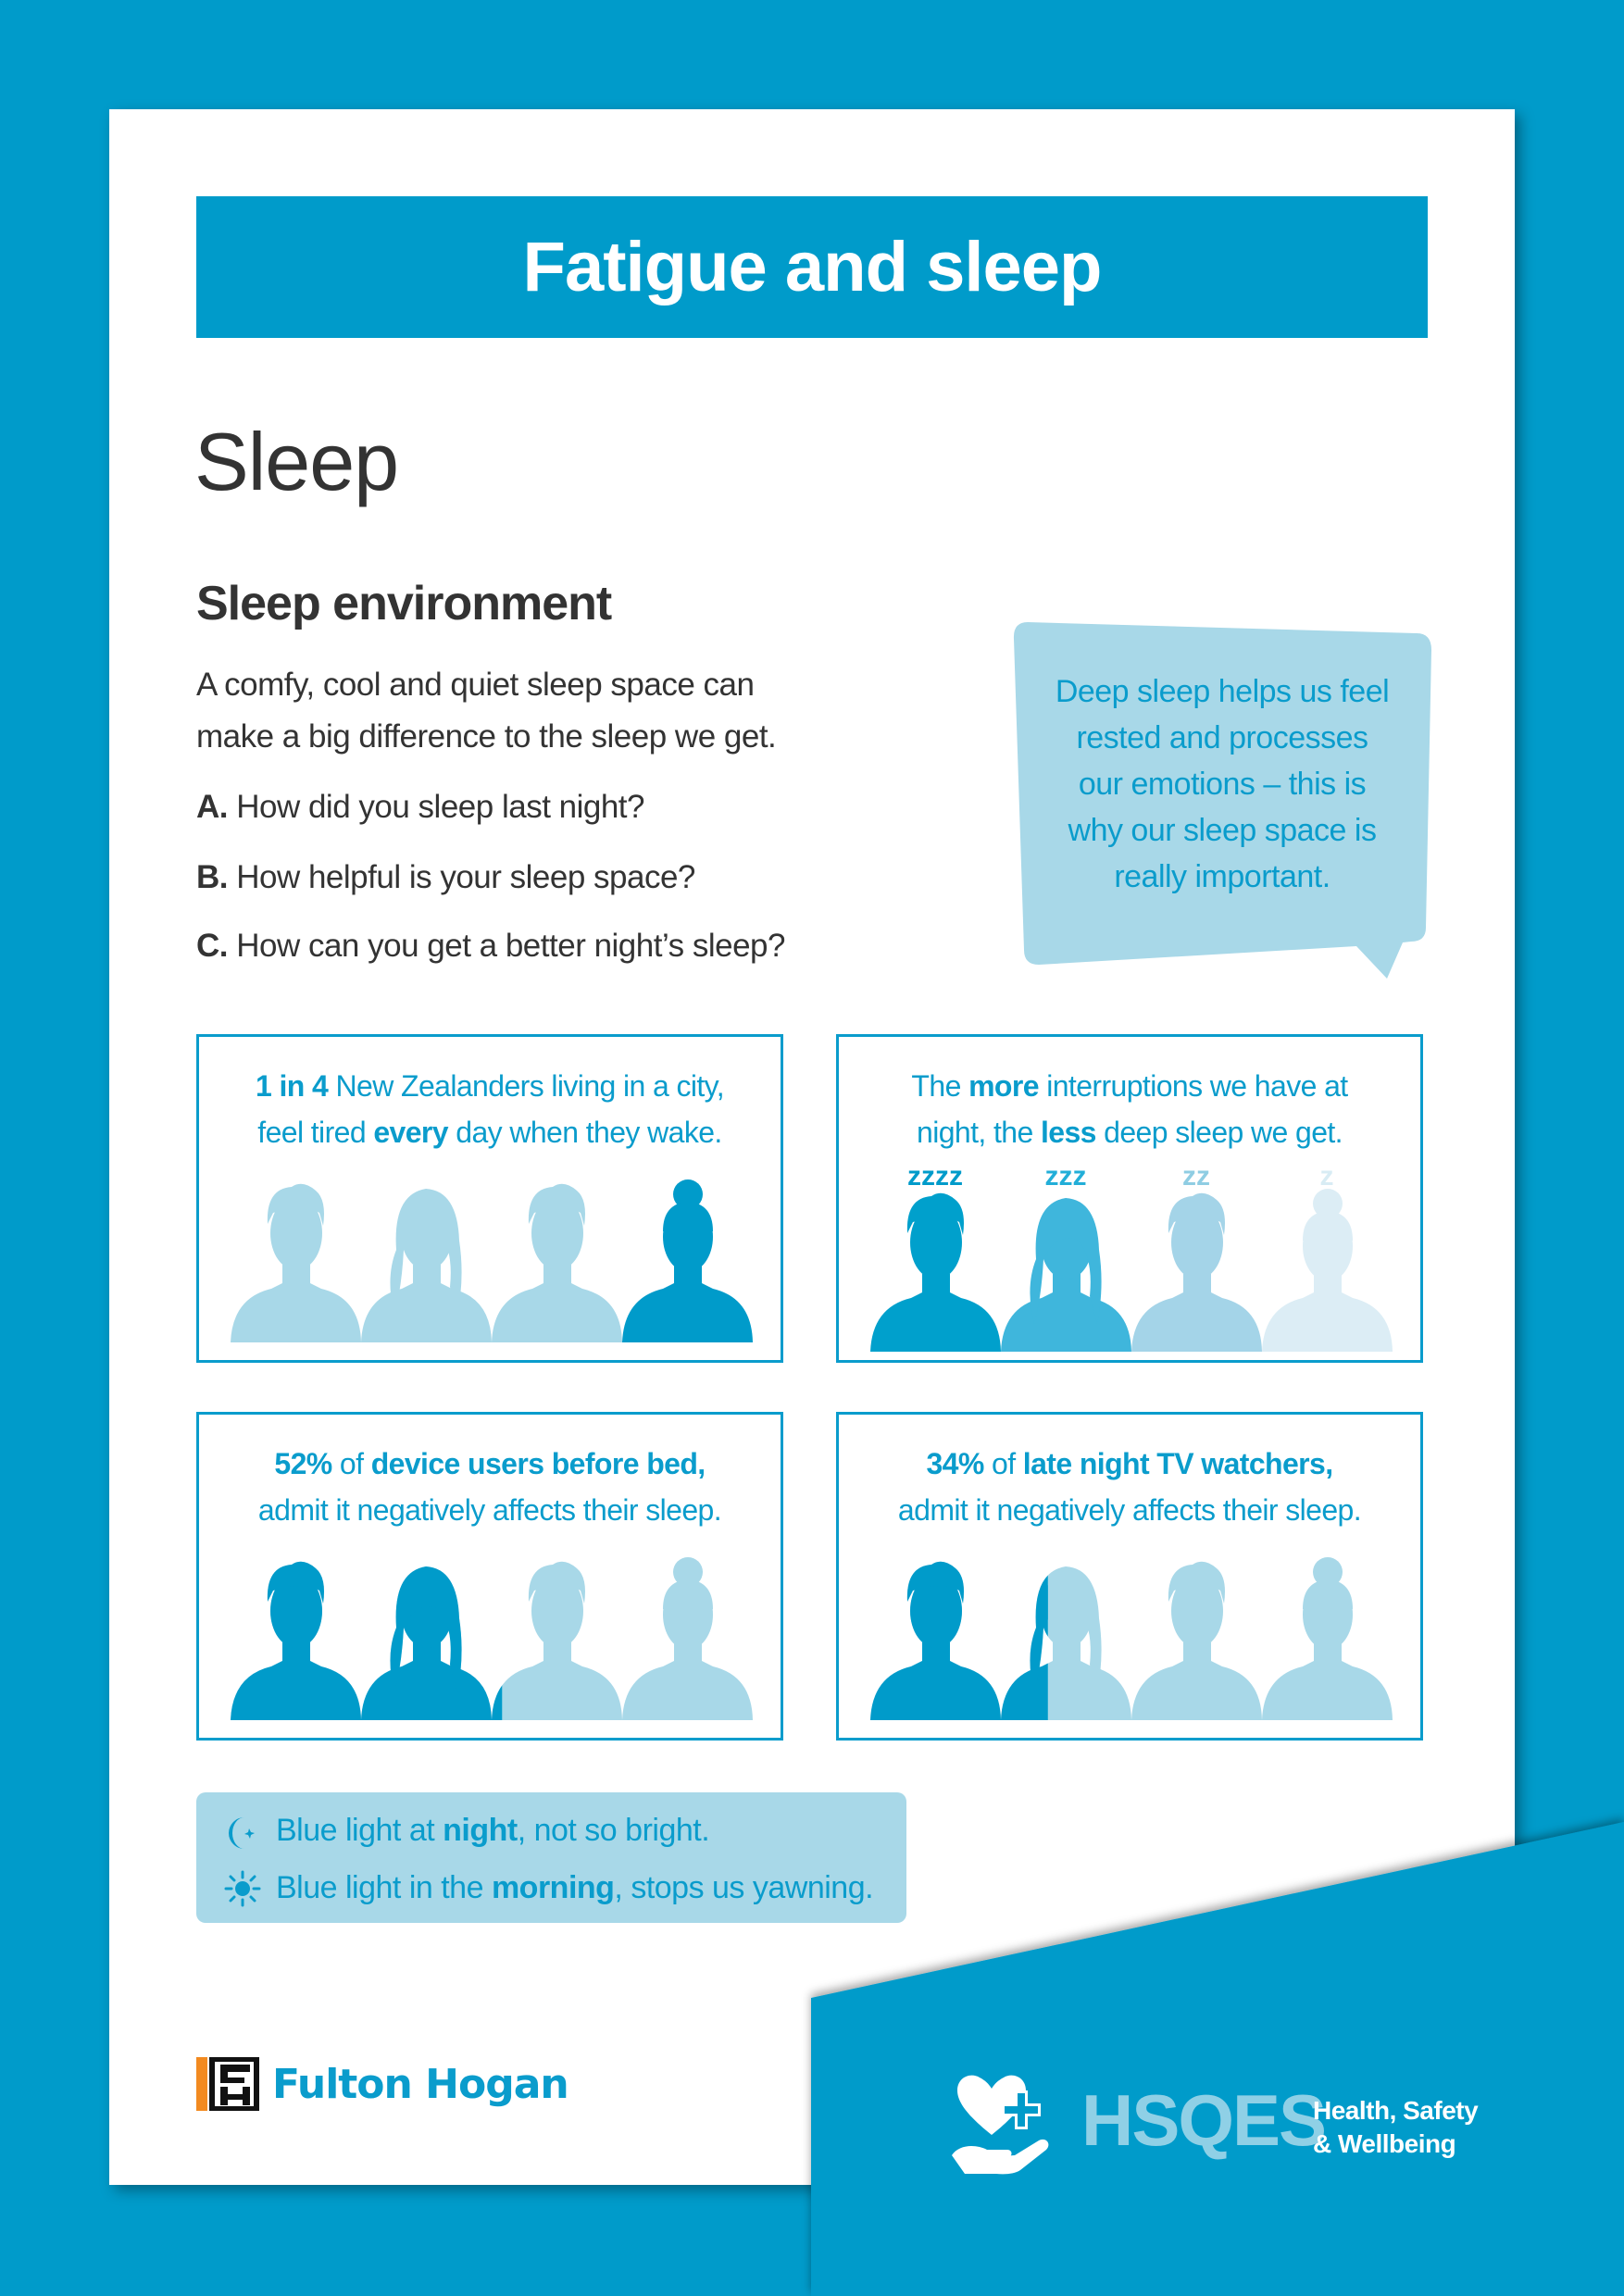 The image size is (1624, 2296). I want to click on moon-star-icon, so click(241, 1833).